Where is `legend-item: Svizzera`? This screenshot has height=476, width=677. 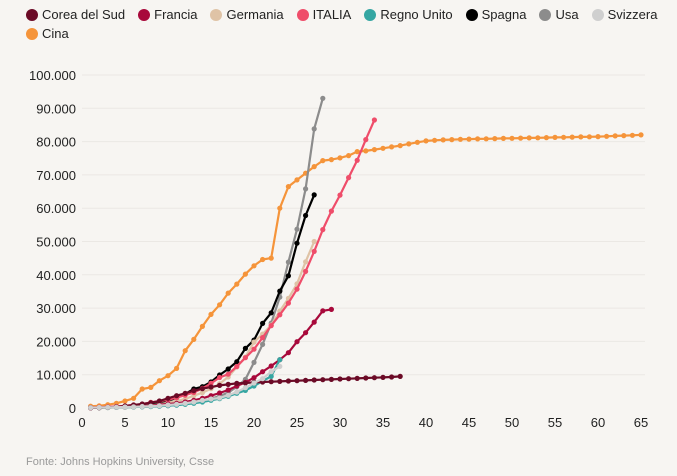
legend-item: Svizzera is located at coordinates (624, 15).